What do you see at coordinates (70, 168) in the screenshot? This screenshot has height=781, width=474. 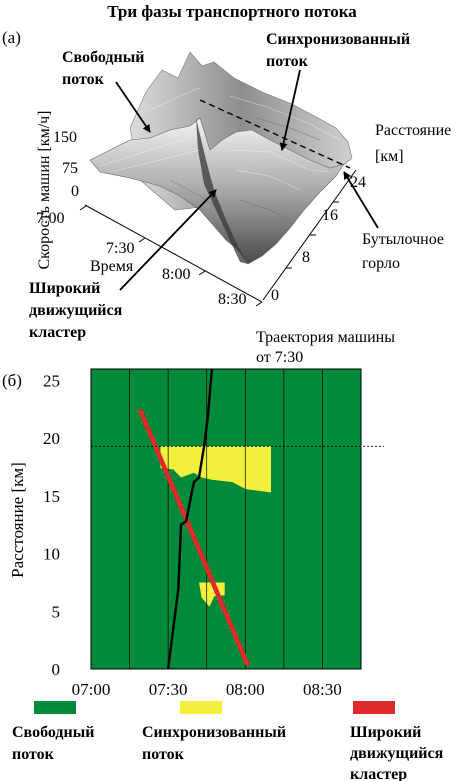 I see `z-tick-label: 75` at bounding box center [70, 168].